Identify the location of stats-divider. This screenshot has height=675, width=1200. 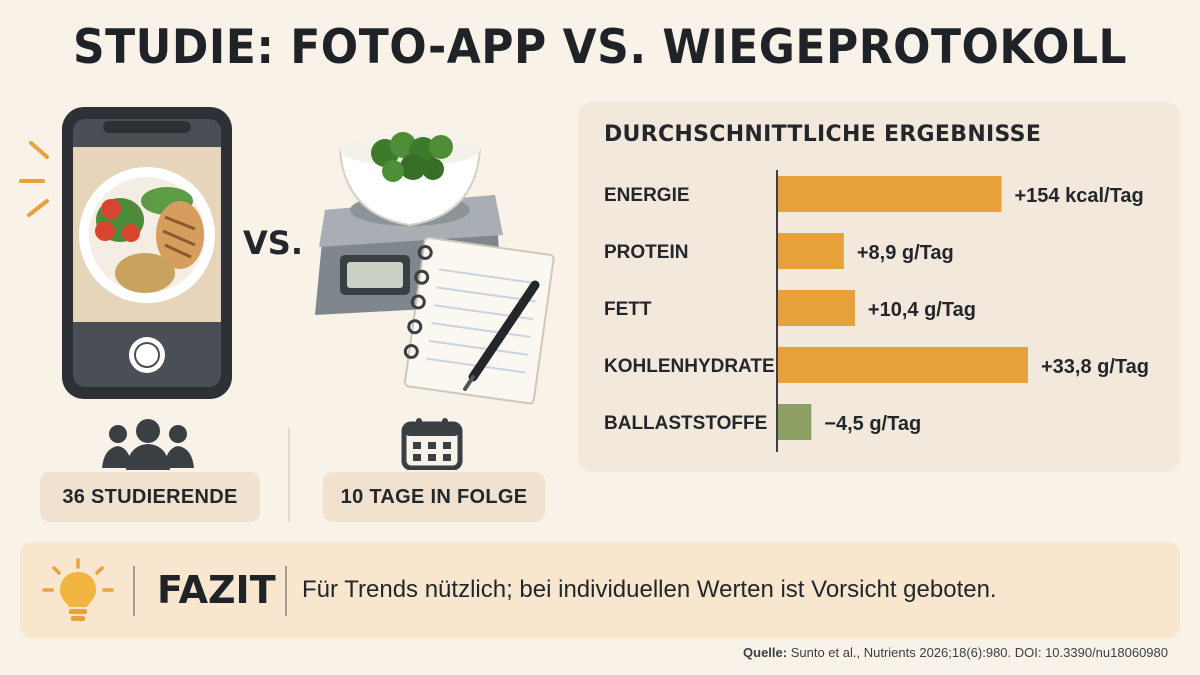
(289, 475).